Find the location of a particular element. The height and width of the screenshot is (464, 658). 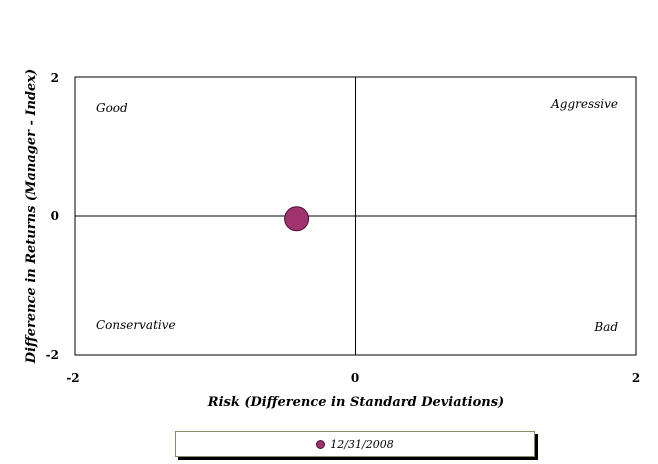

legend-label: 12/31/2008 is located at coordinates (362, 444).